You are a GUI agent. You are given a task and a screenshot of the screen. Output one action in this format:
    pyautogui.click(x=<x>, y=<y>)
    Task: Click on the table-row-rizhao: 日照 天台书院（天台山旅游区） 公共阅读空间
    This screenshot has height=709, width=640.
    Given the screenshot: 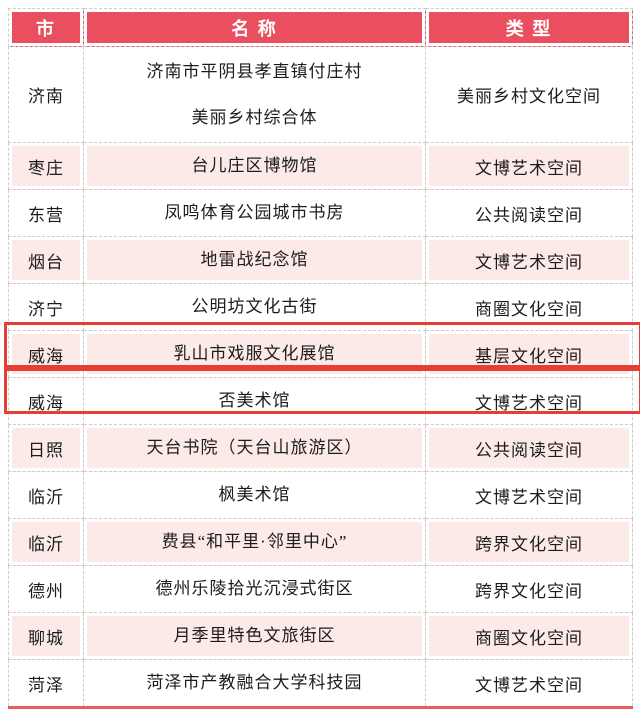 What is the action you would take?
    pyautogui.click(x=320, y=448)
    